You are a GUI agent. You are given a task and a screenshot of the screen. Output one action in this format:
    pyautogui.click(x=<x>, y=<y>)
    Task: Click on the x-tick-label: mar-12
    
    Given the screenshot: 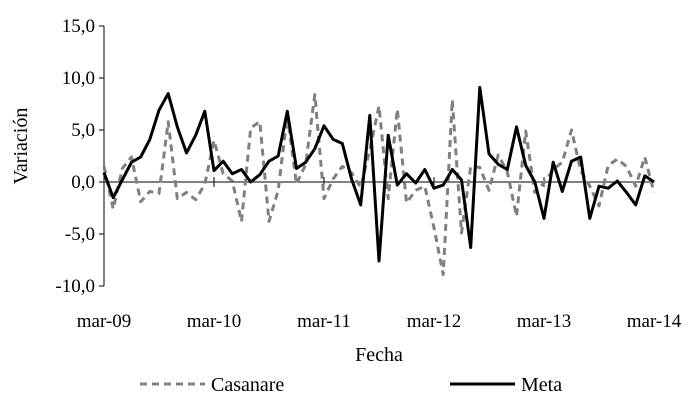 What is the action you would take?
    pyautogui.click(x=434, y=321)
    